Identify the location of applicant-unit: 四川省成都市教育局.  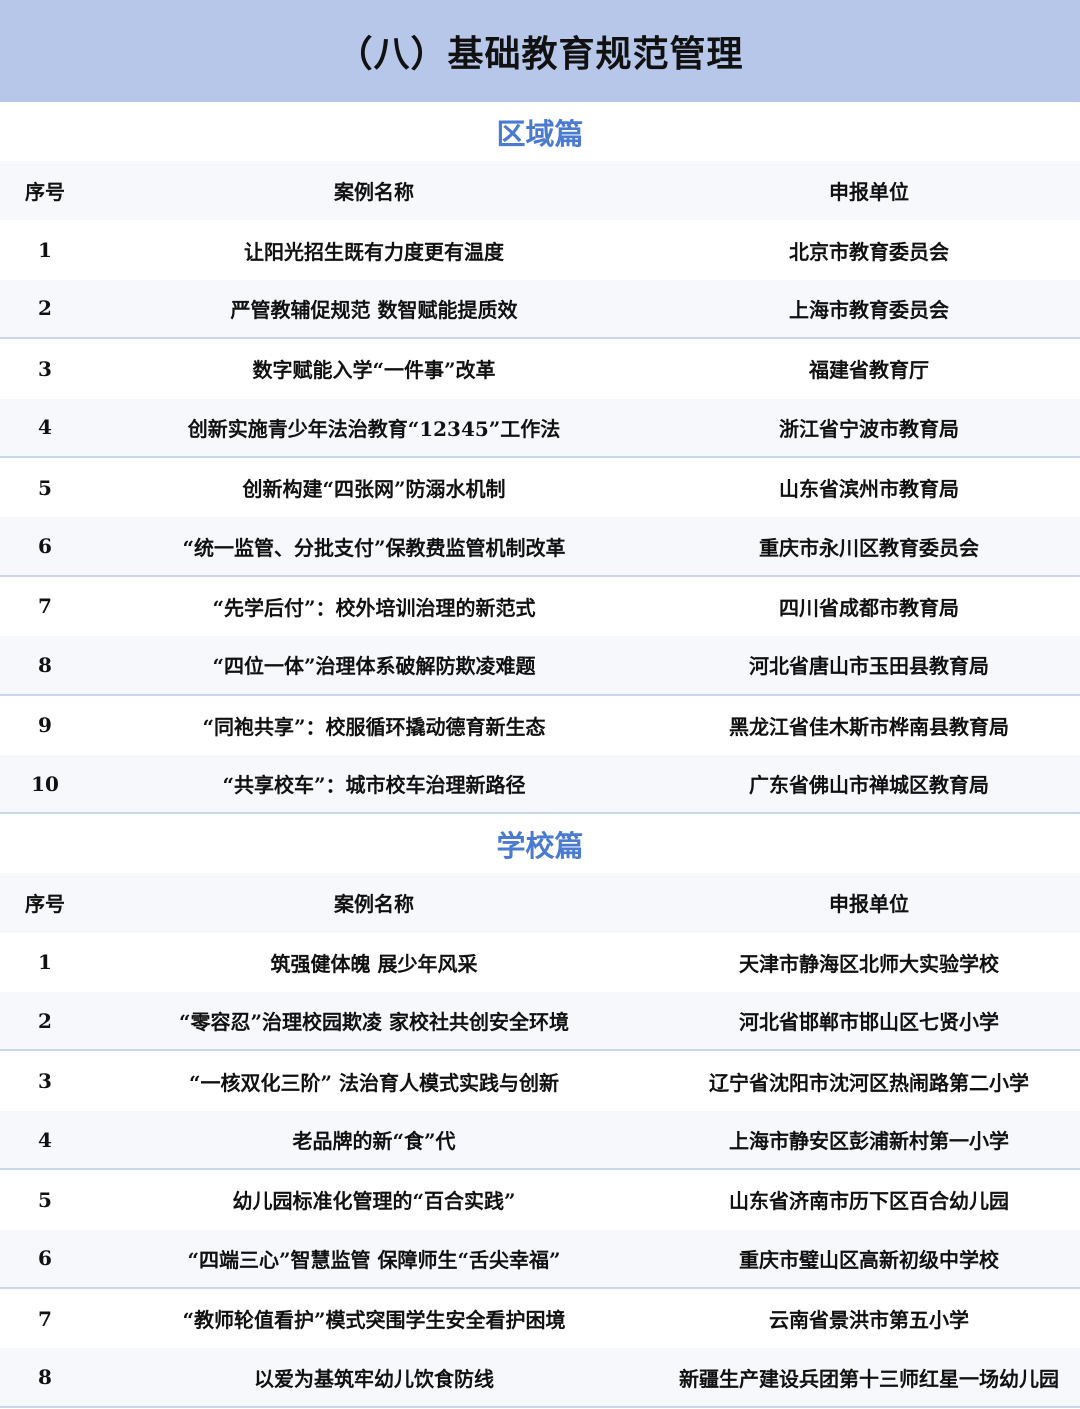
(869, 607).